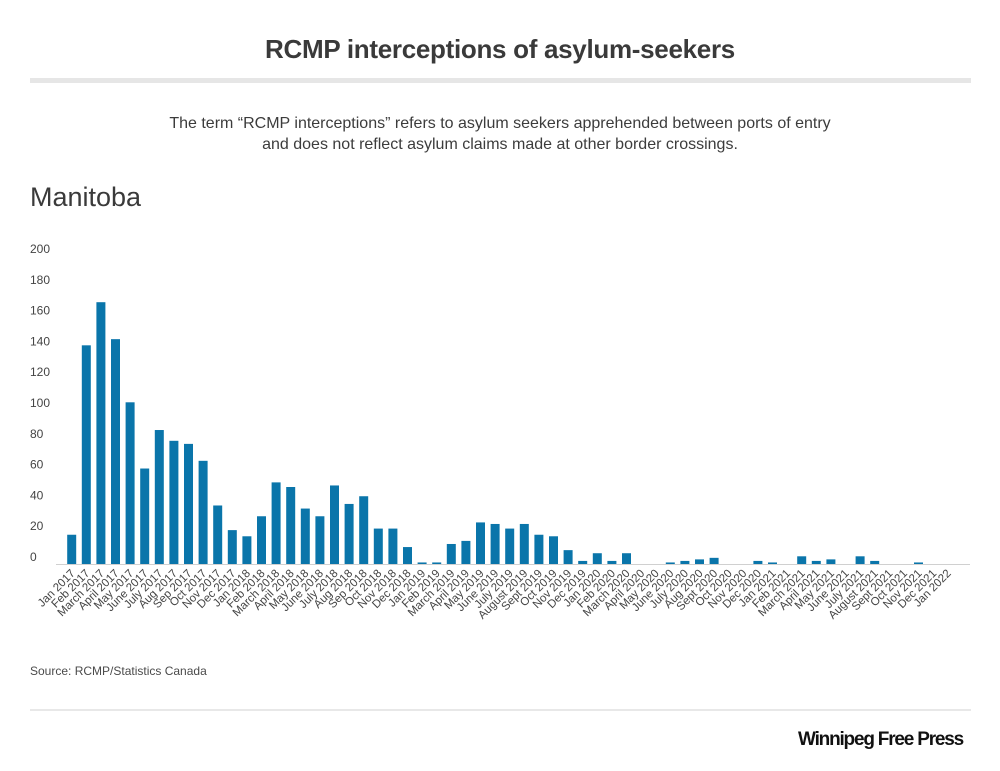  I want to click on y-tick-label: 100, so click(40, 403).